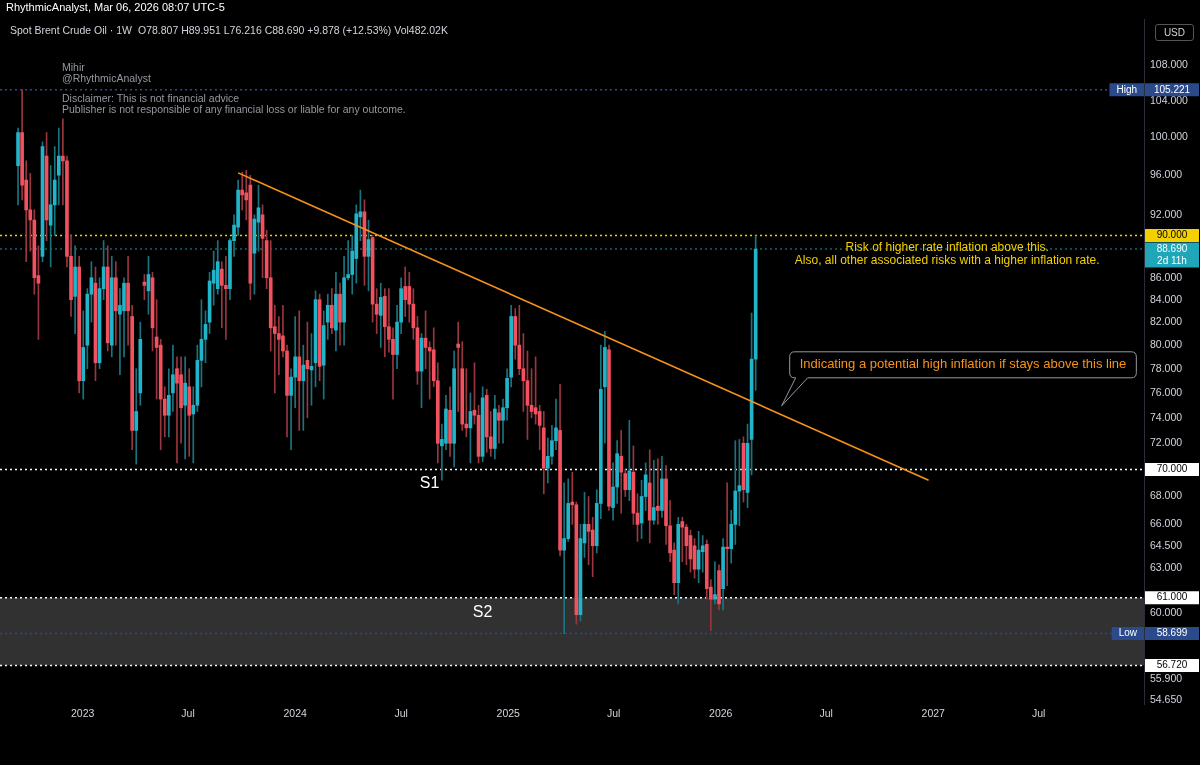 This screenshot has height=765, width=1200. I want to click on text: Low 58.699, so click(1153, 633).